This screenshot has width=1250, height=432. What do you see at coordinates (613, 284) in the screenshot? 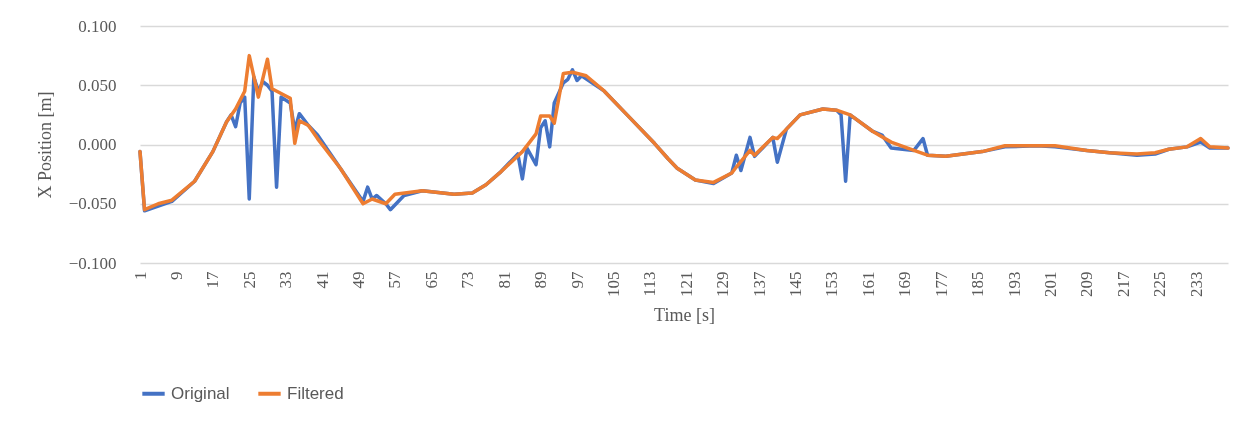
I see `x-tick-label: 105` at bounding box center [613, 284].